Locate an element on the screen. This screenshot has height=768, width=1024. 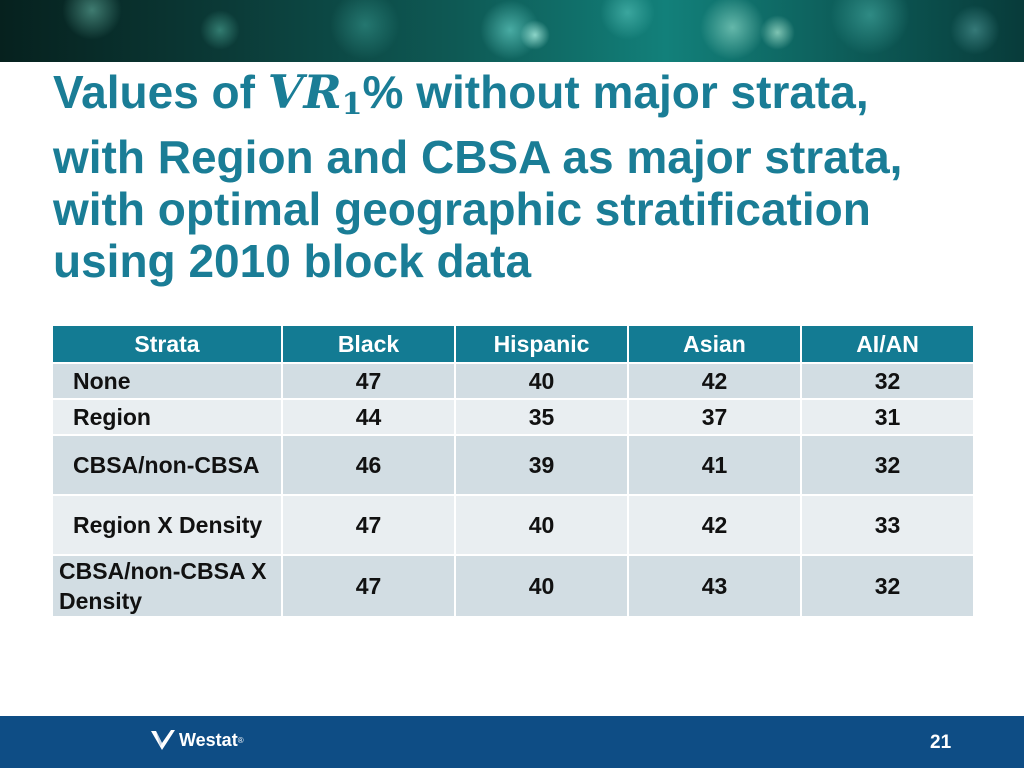
column-header: Hispanic is located at coordinates (541, 344).